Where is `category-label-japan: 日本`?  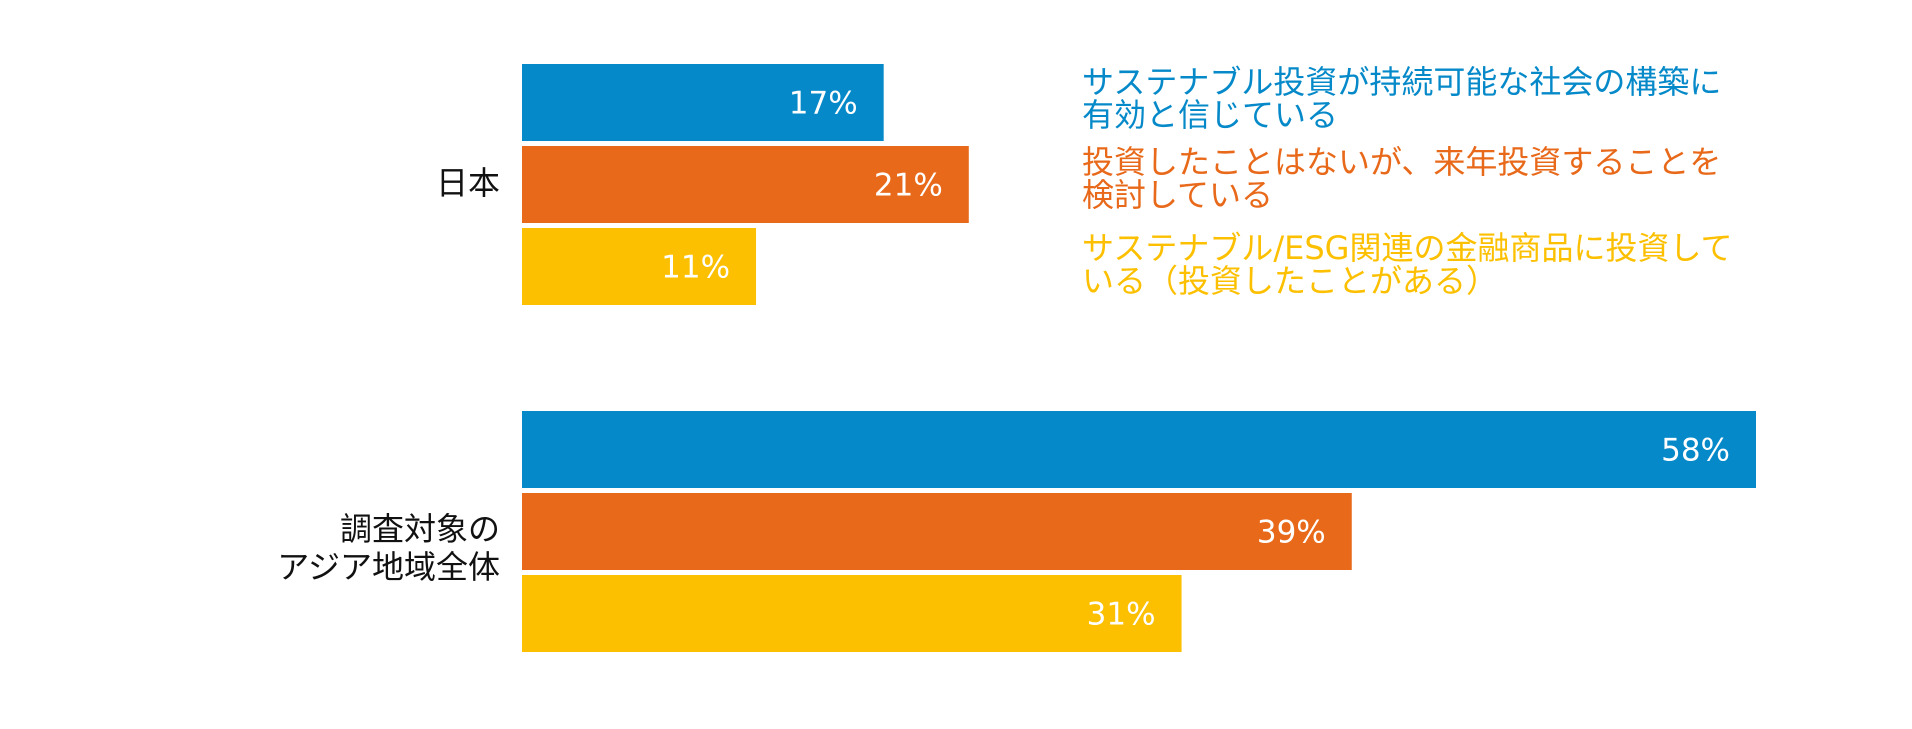 category-label-japan: 日本 is located at coordinates (467, 183).